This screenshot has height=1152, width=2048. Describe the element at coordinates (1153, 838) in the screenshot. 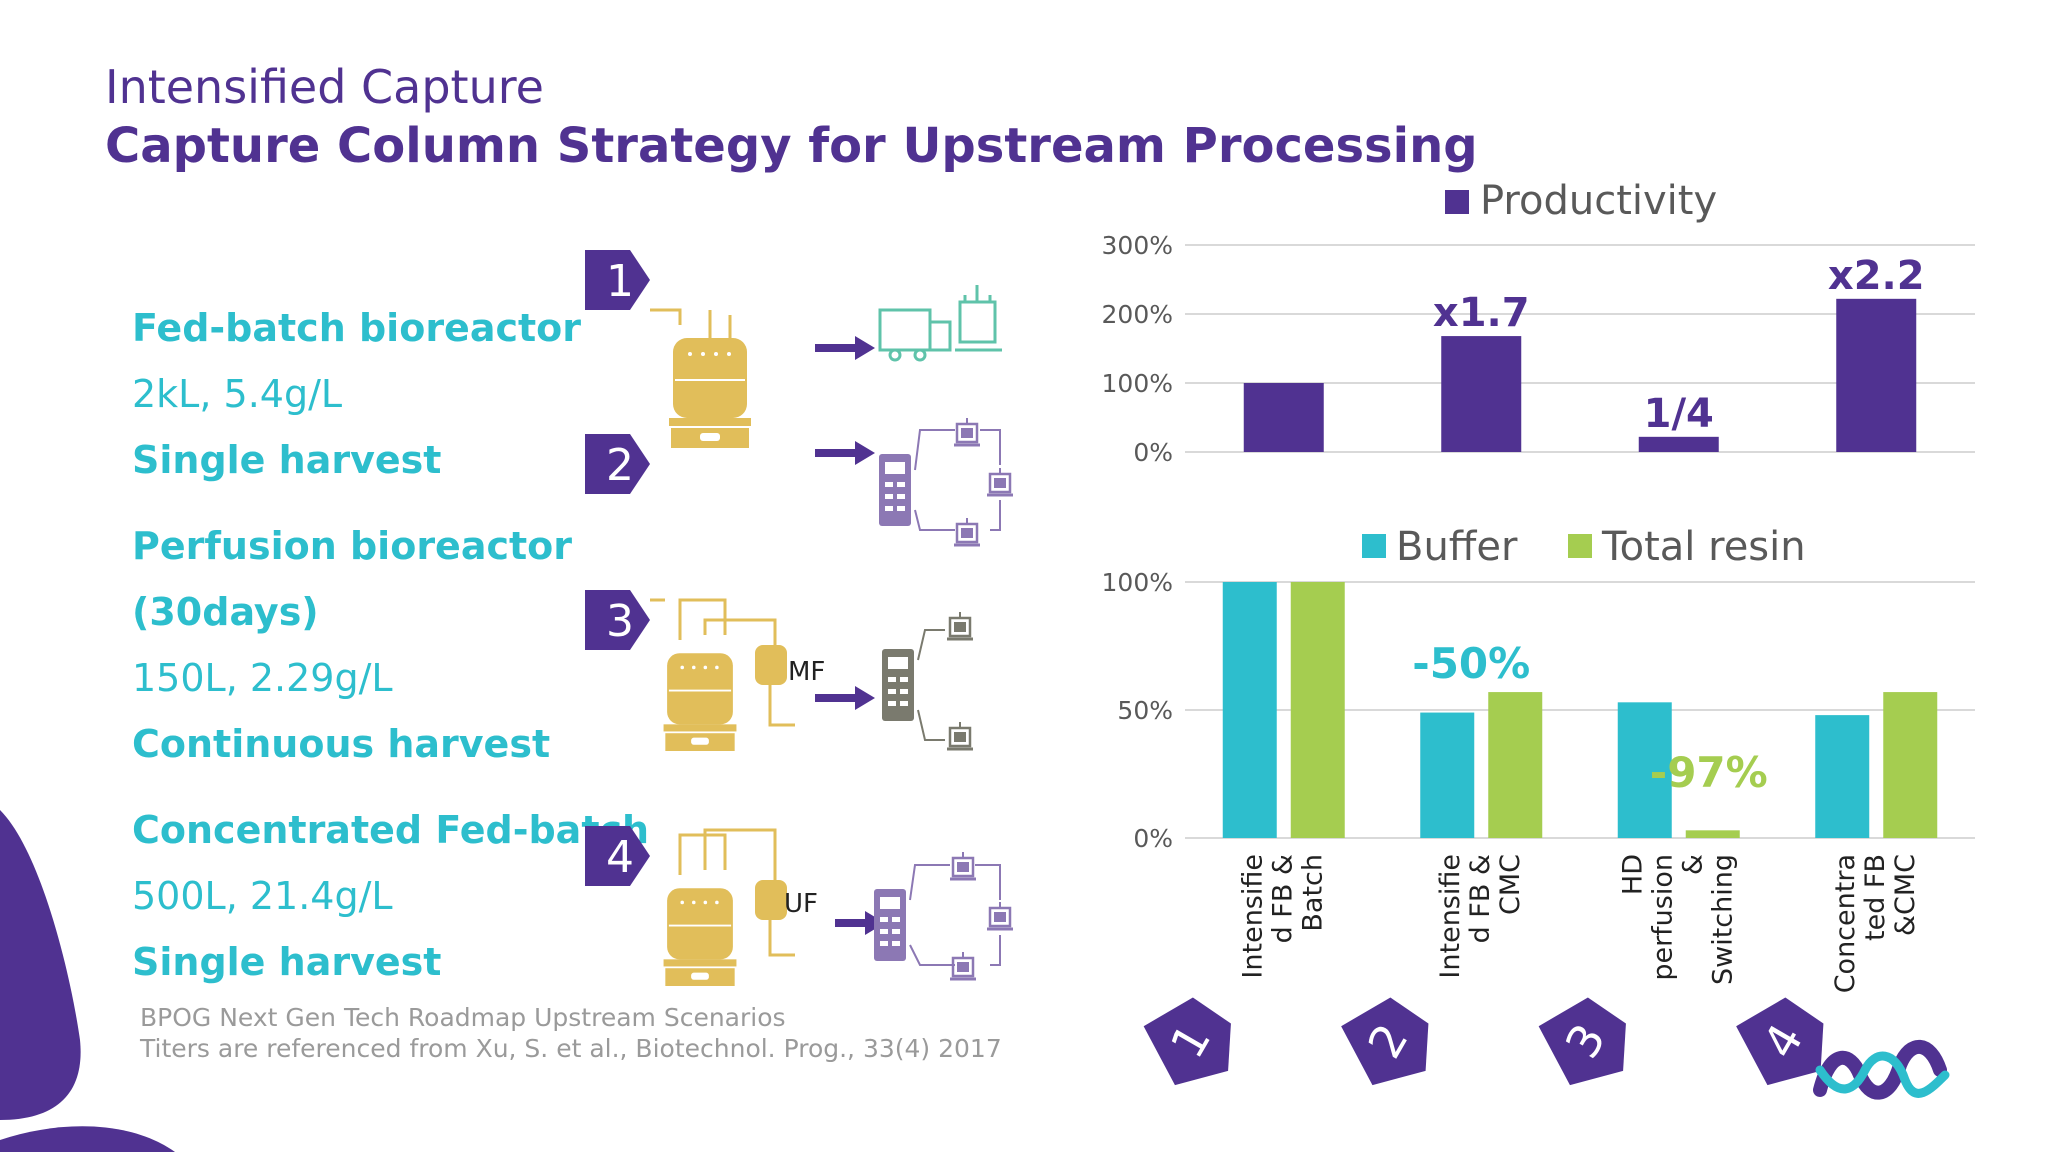

I see `chart2-y-tick: 0%` at that location.